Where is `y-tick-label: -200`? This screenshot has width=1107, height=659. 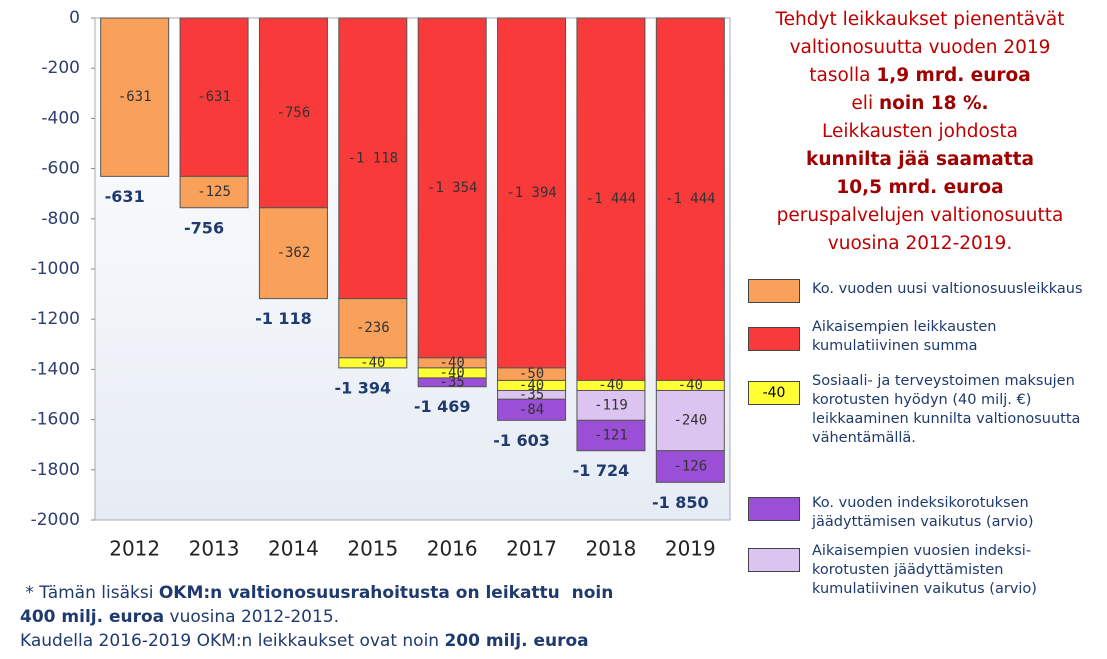 y-tick-label: -200 is located at coordinates (60, 68).